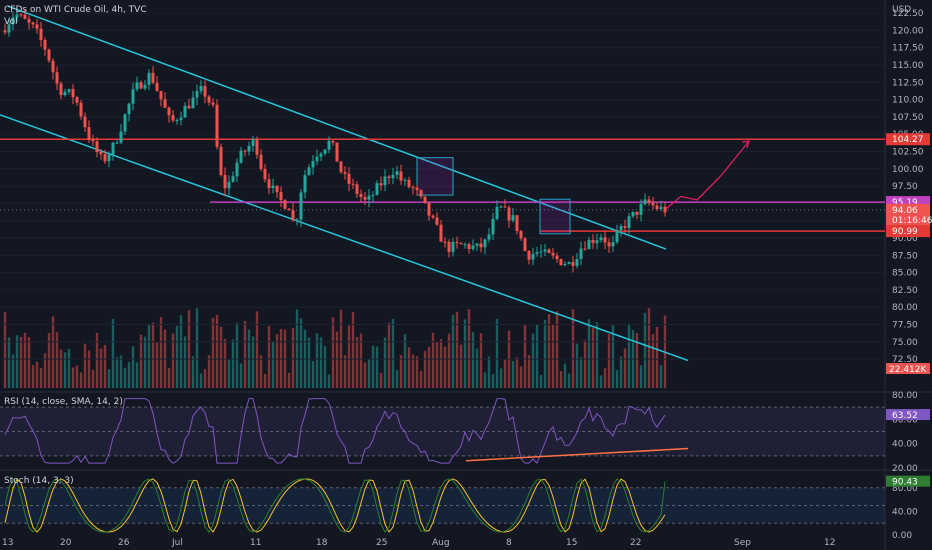 The width and height of the screenshot is (932, 550). Describe the element at coordinates (66, 543) in the screenshot. I see `time-tick-label: 20` at that location.